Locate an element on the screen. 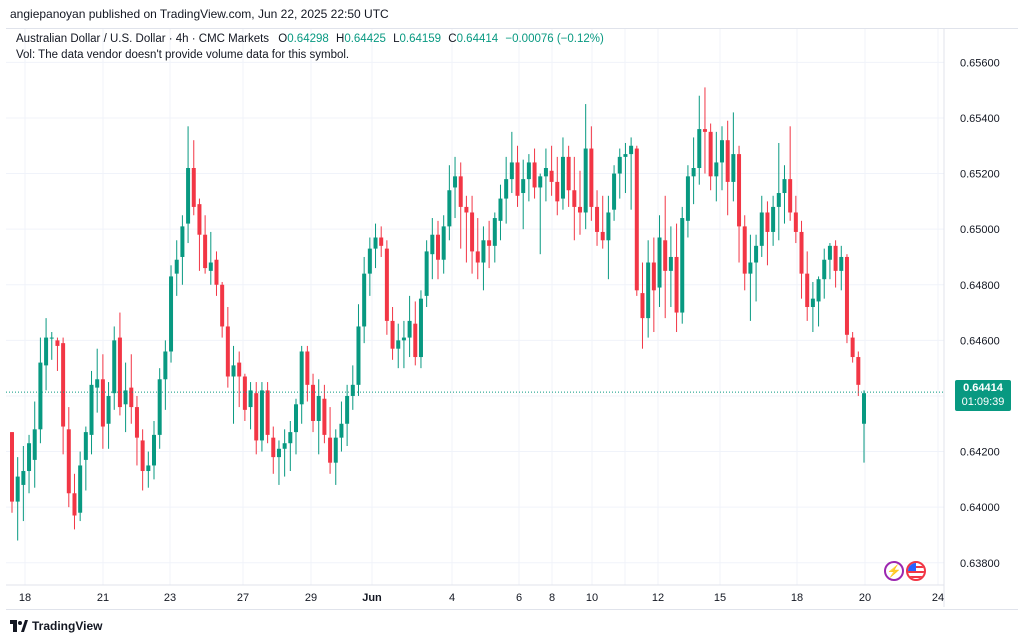  y-tick-label: 0.64800 is located at coordinates (980, 286).